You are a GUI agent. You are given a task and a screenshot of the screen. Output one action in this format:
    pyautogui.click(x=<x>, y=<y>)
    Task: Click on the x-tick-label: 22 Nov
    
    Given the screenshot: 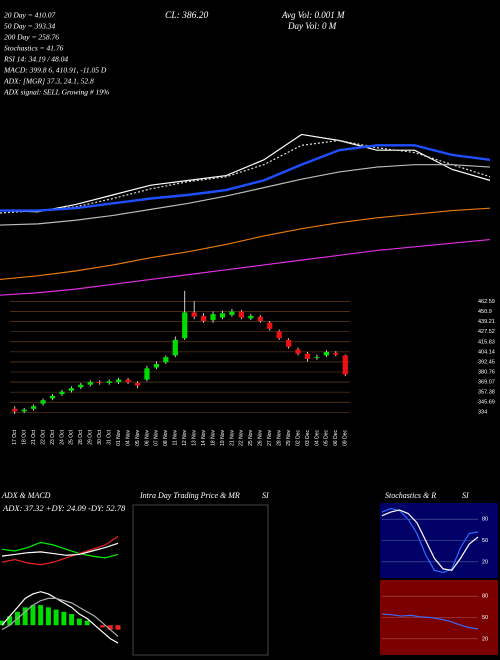 What is the action you would take?
    pyautogui.click(x=242, y=438)
    